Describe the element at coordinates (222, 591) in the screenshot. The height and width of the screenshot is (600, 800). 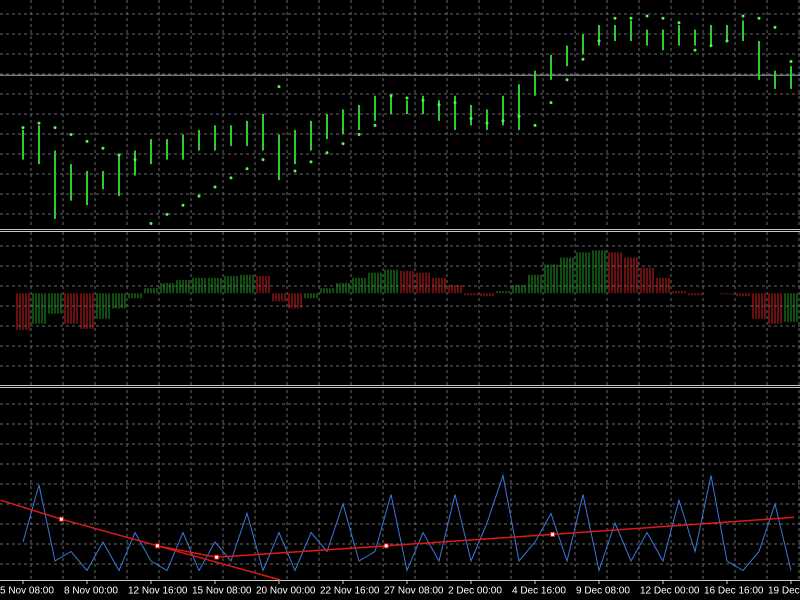
I see `x-tick-label: 15 Nov 08:00` at that location.